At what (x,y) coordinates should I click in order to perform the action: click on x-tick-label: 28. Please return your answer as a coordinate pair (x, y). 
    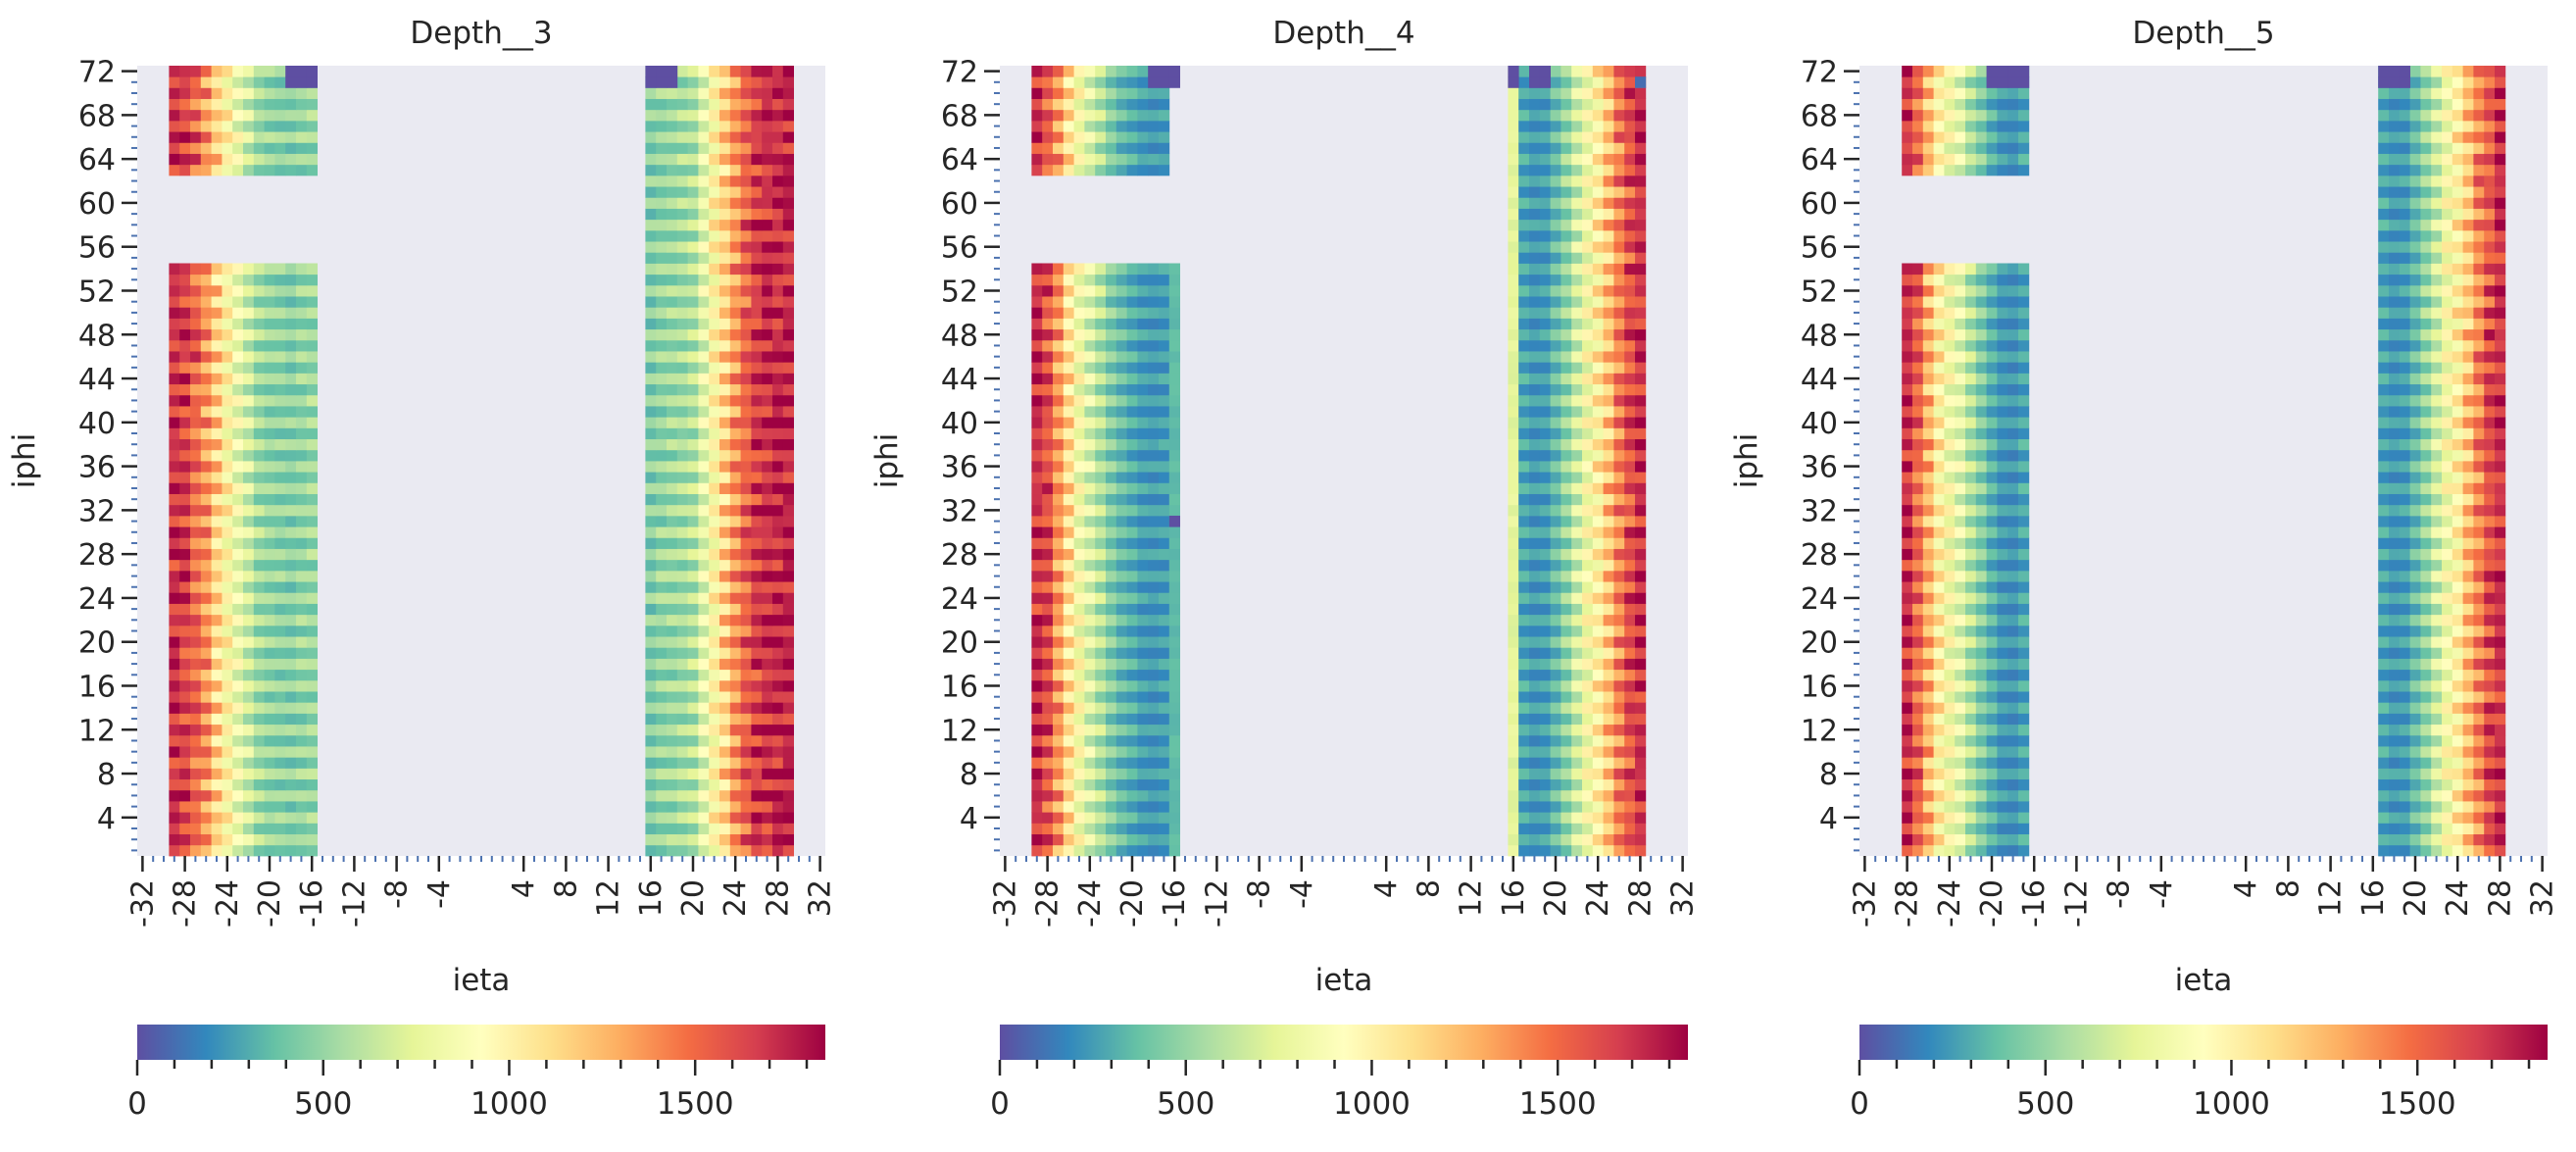
    Looking at the image, I should click on (778, 898).